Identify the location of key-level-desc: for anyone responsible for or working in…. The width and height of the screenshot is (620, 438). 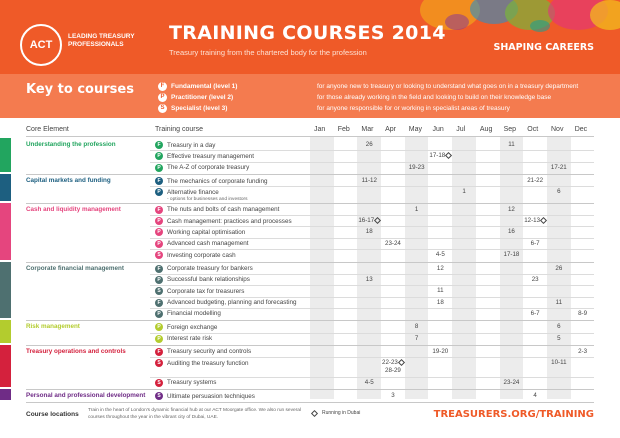
(413, 108).